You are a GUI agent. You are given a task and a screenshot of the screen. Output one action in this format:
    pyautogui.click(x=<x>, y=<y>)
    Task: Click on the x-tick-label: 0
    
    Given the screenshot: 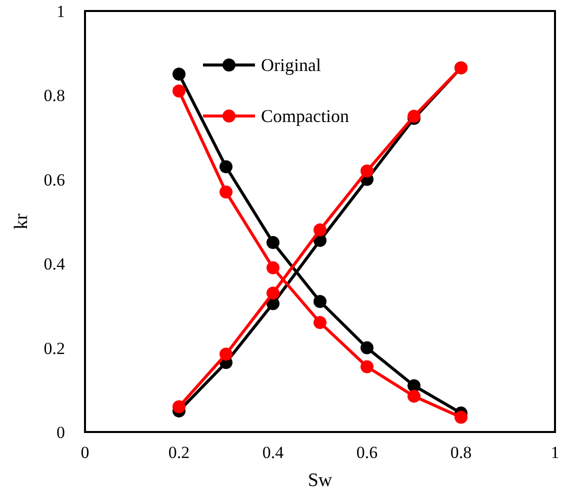 What is the action you would take?
    pyautogui.click(x=85, y=452)
    